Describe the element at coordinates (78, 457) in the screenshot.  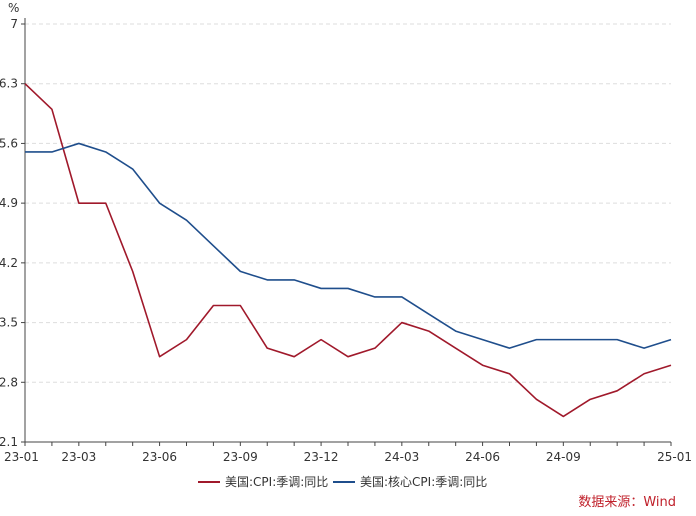
I see `x-tick-label: 23-03` at that location.